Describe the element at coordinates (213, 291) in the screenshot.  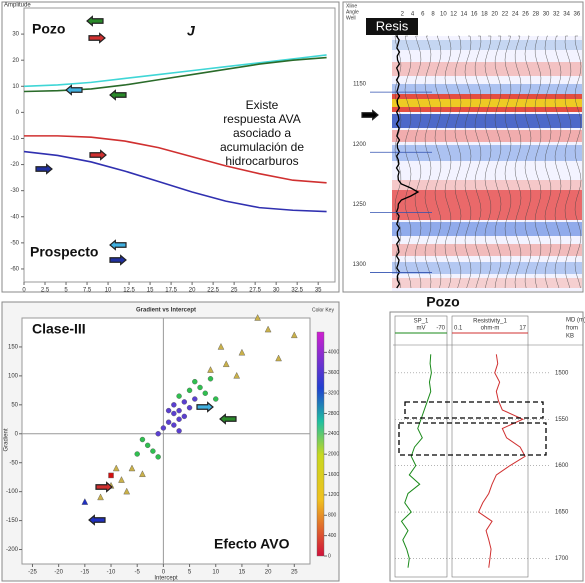
I see `x-tick-label: 22.5` at that location.